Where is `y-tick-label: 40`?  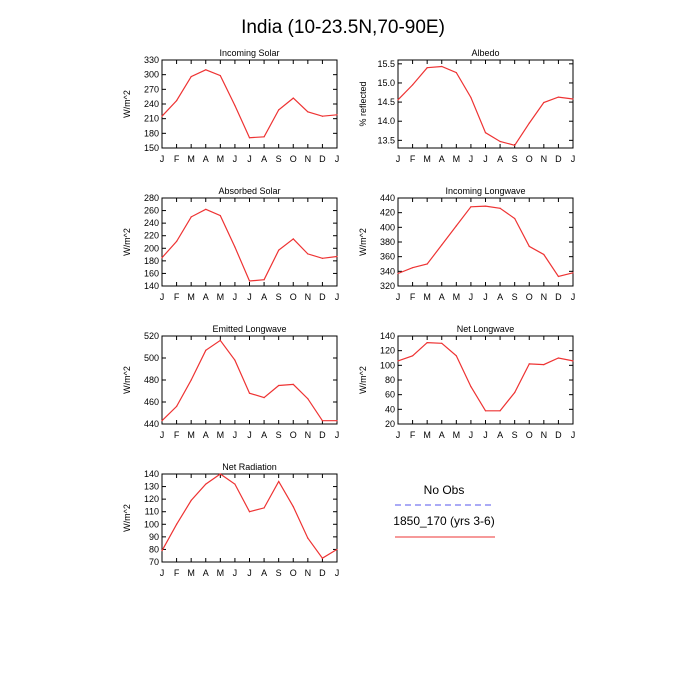 y-tick-label: 40 is located at coordinates (390, 409).